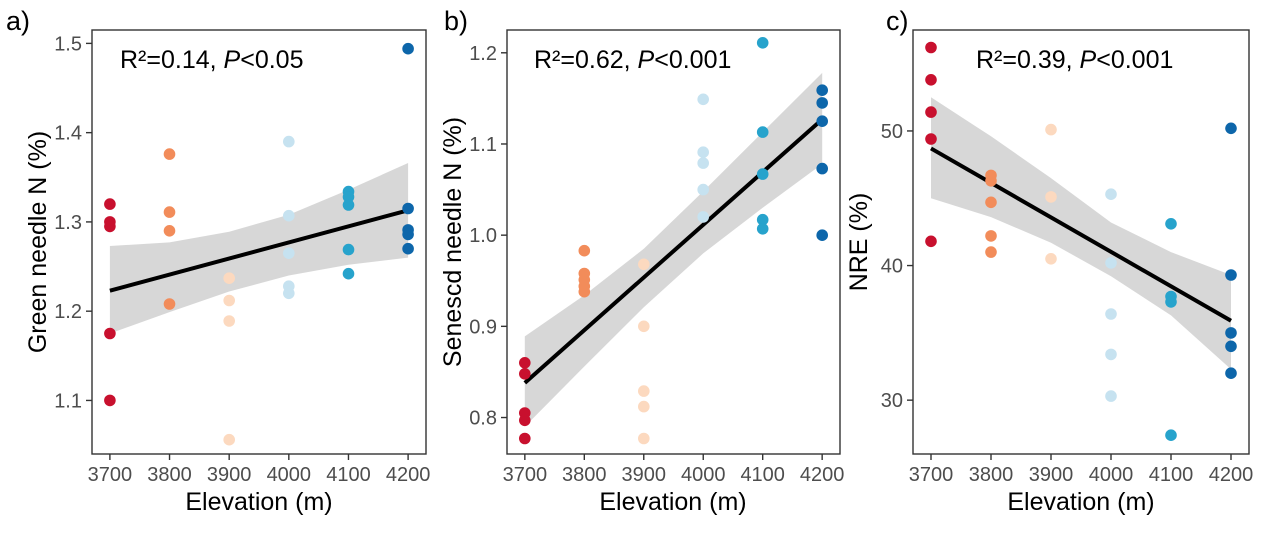 The image size is (1269, 544). I want to click on panel-c-x-axis-title: Elevation (m), so click(1080, 502).